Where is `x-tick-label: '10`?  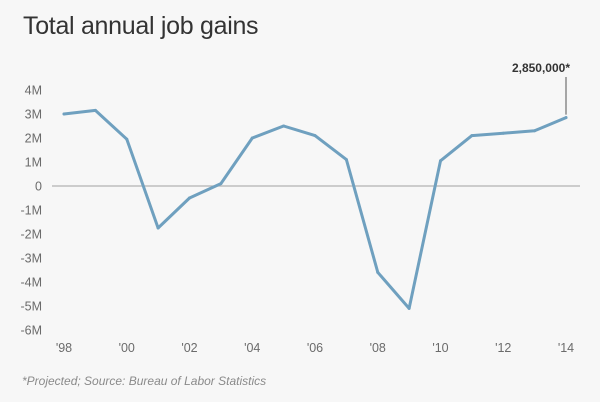
x-tick-label: '10 is located at coordinates (440, 348).